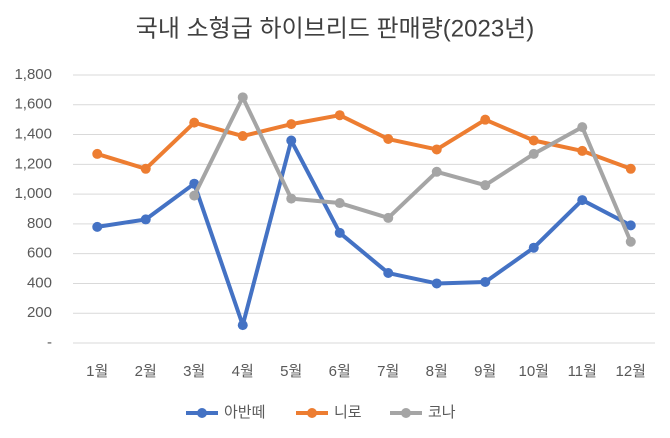 The image size is (670, 438). I want to click on y-tick-label: 200, so click(39, 312).